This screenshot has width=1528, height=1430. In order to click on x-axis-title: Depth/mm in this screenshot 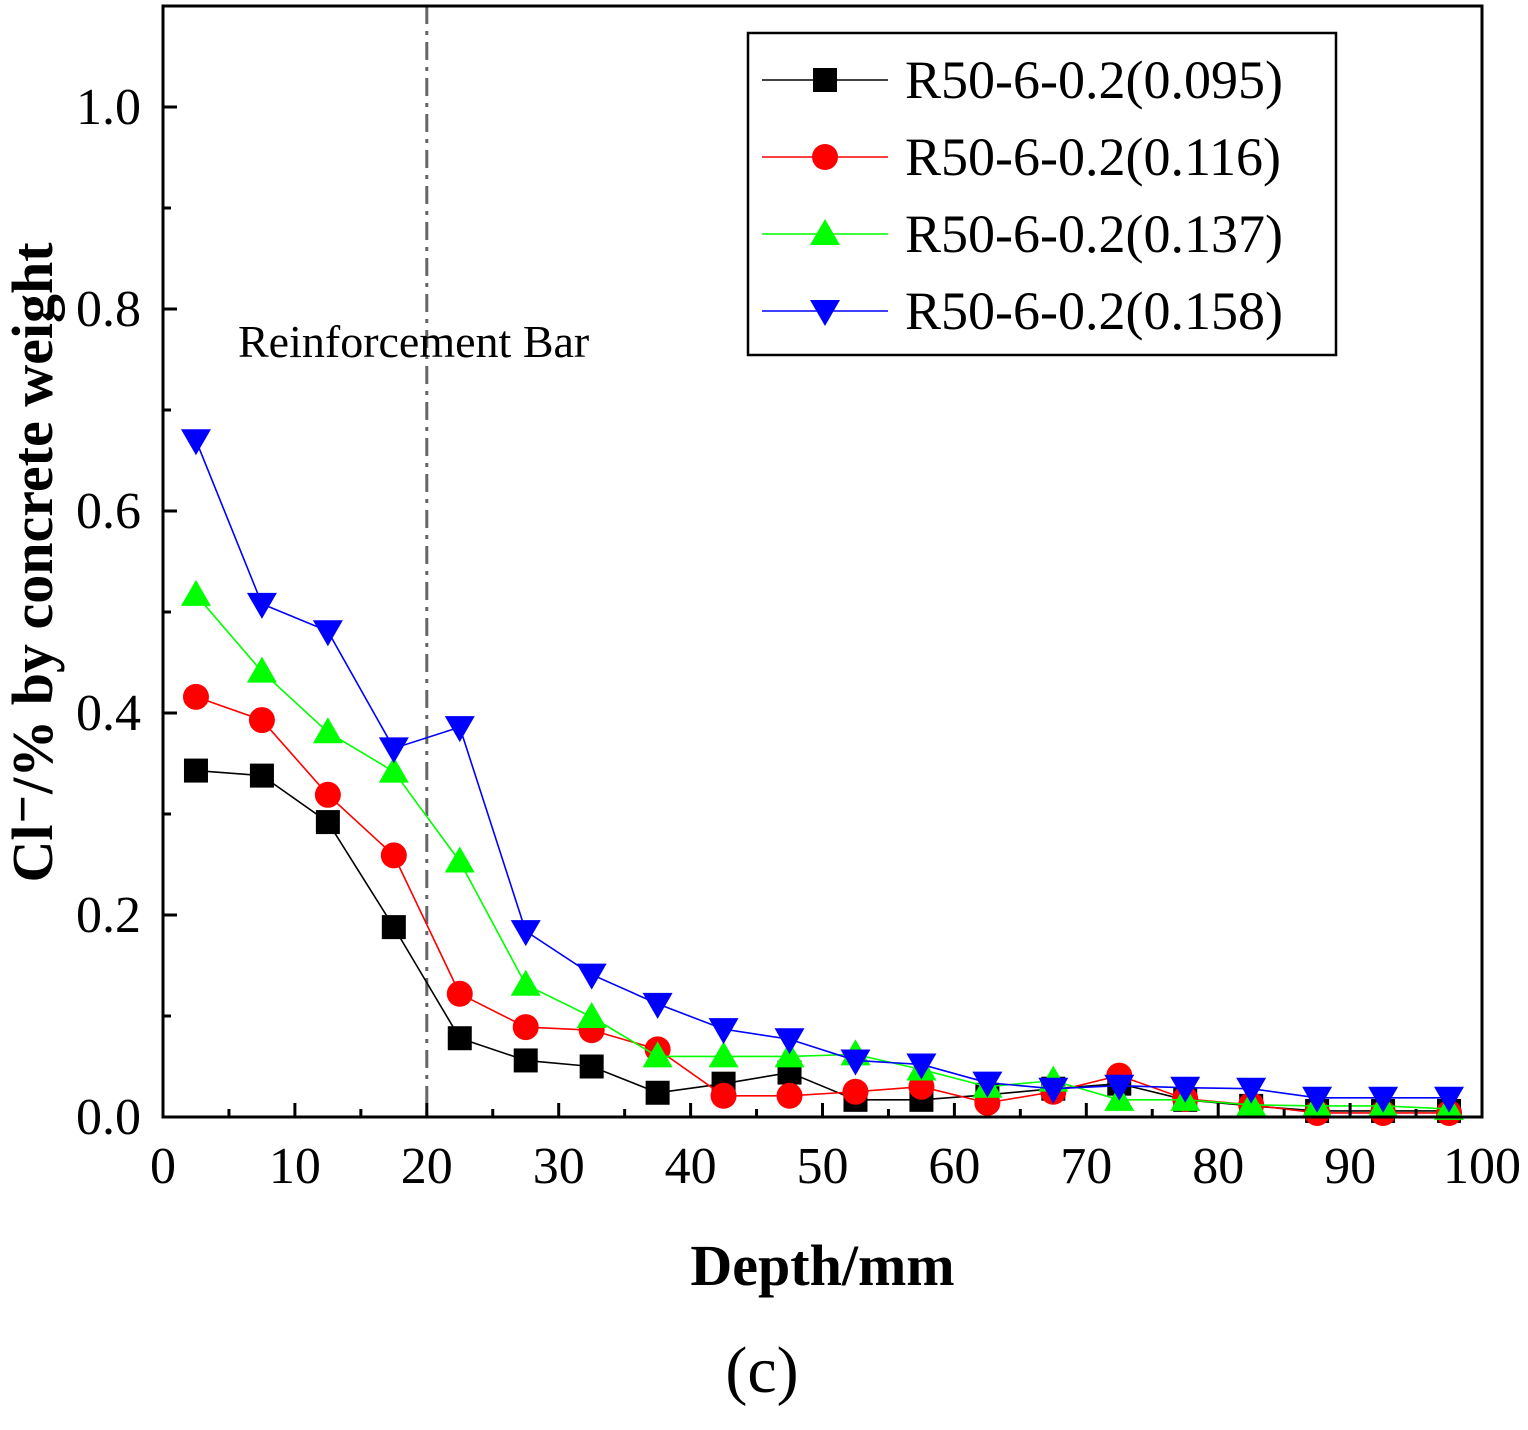, I will do `click(822, 1265)`.